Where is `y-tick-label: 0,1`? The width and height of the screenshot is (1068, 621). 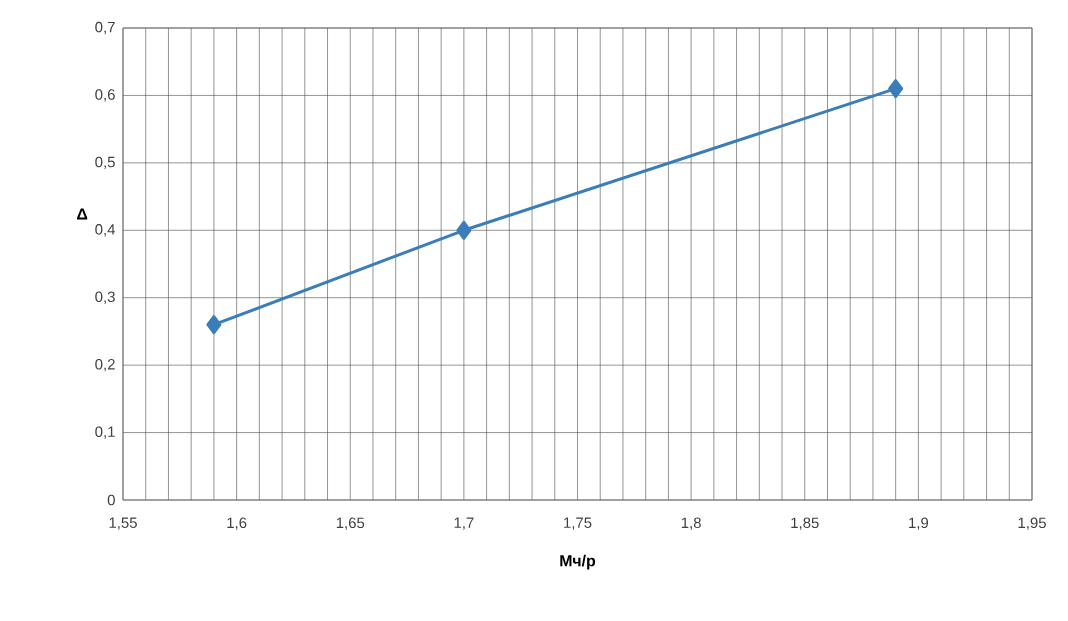
y-tick-label: 0,1 is located at coordinates (105, 432).